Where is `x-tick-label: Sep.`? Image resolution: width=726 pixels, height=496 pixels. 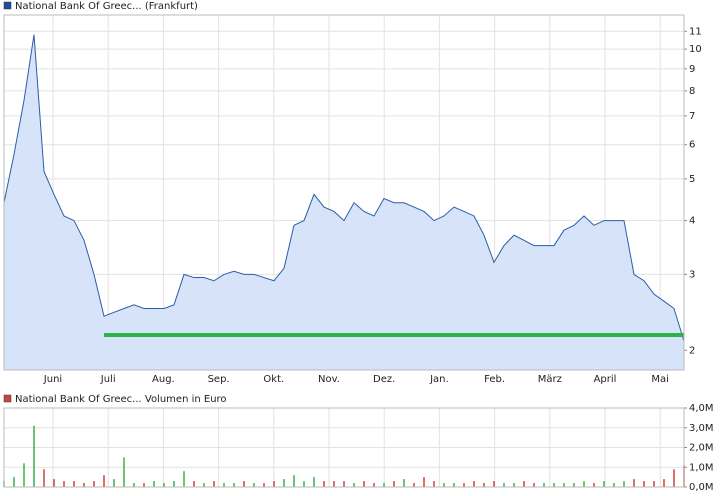 x-tick-label: Sep. is located at coordinates (219, 379).